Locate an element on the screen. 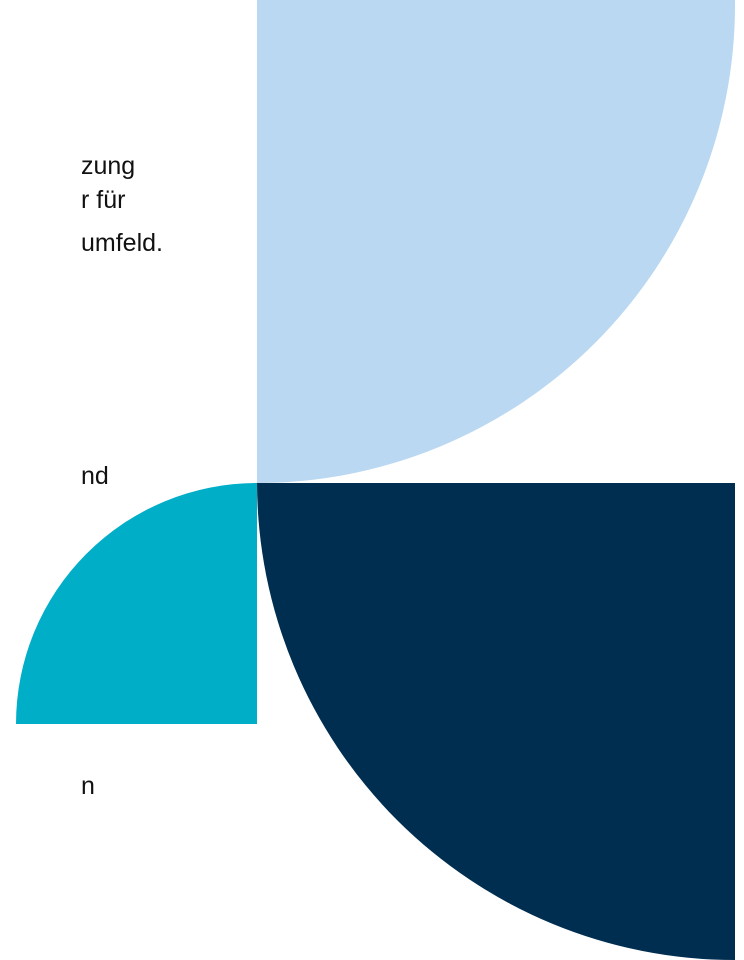 The height and width of the screenshot is (960, 744). text-fragment-2: r für is located at coordinates (103, 200).